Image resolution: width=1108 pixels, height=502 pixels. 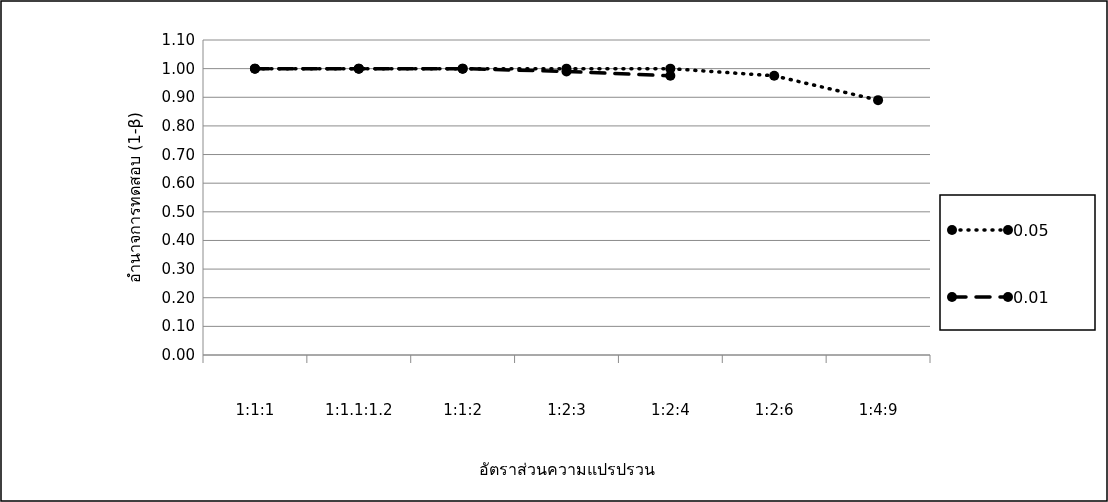 What do you see at coordinates (463, 410) in the screenshot?
I see `x-tick-label: 1:1:2` at bounding box center [463, 410].